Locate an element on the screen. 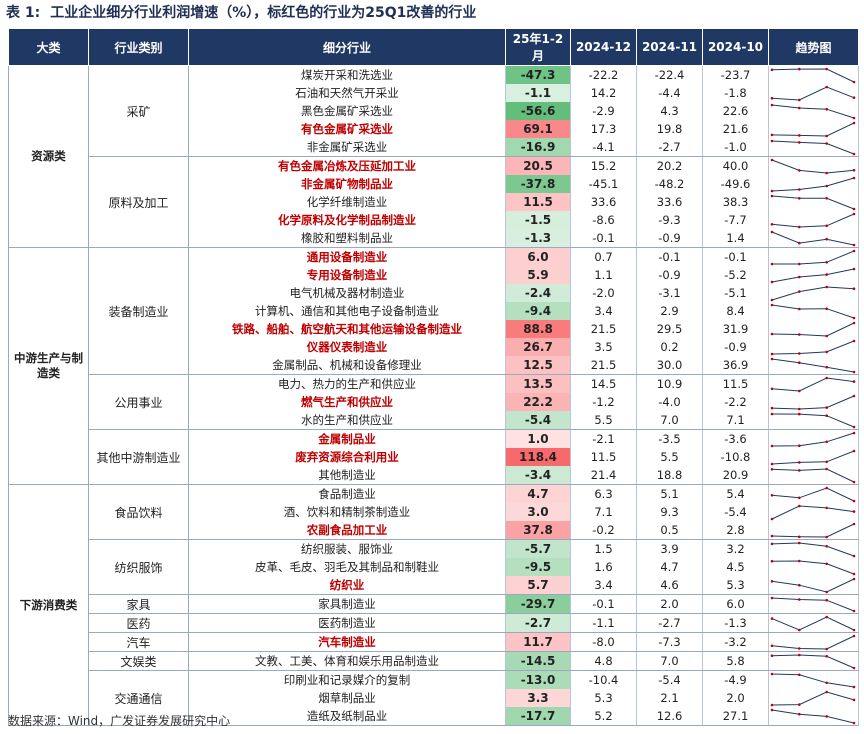  value-2025-jan-feb: -3.4 is located at coordinates (538, 475).